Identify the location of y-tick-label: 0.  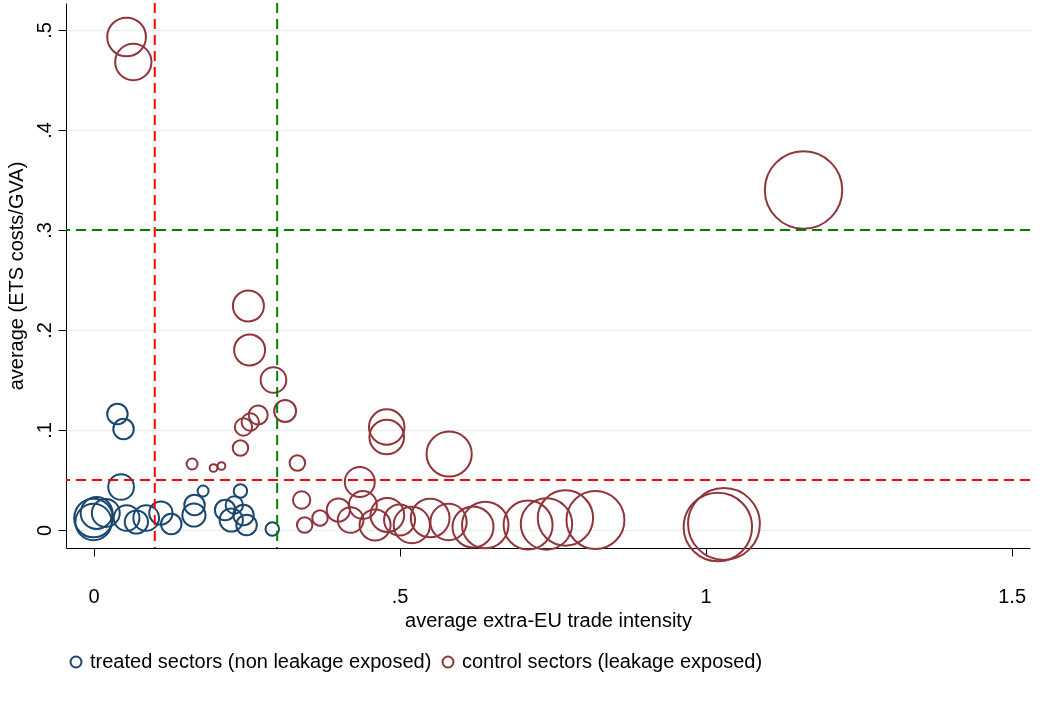
(43, 530).